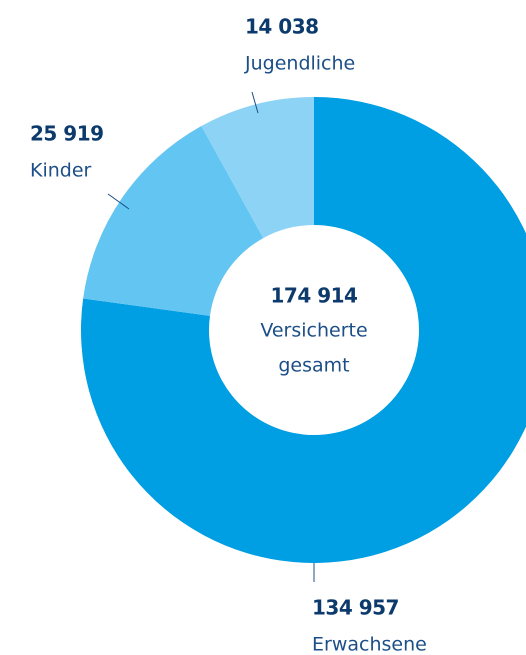  I want to click on center-text: Versicherte, so click(313, 331).